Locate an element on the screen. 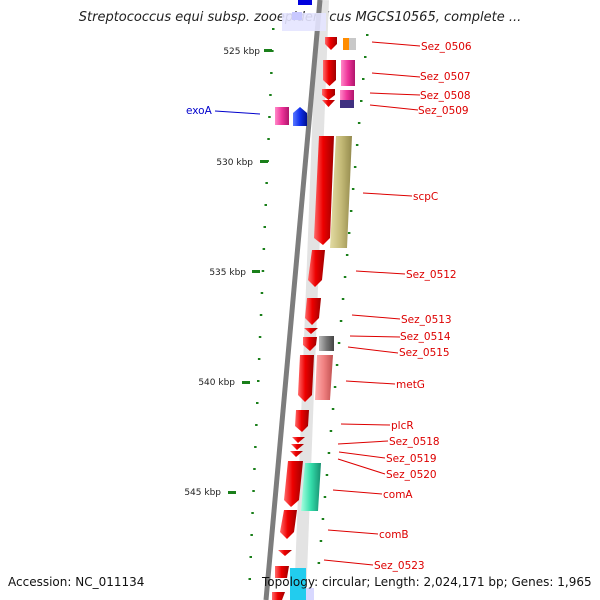  gene-label-sez0519: Sez_0519 is located at coordinates (411, 459).